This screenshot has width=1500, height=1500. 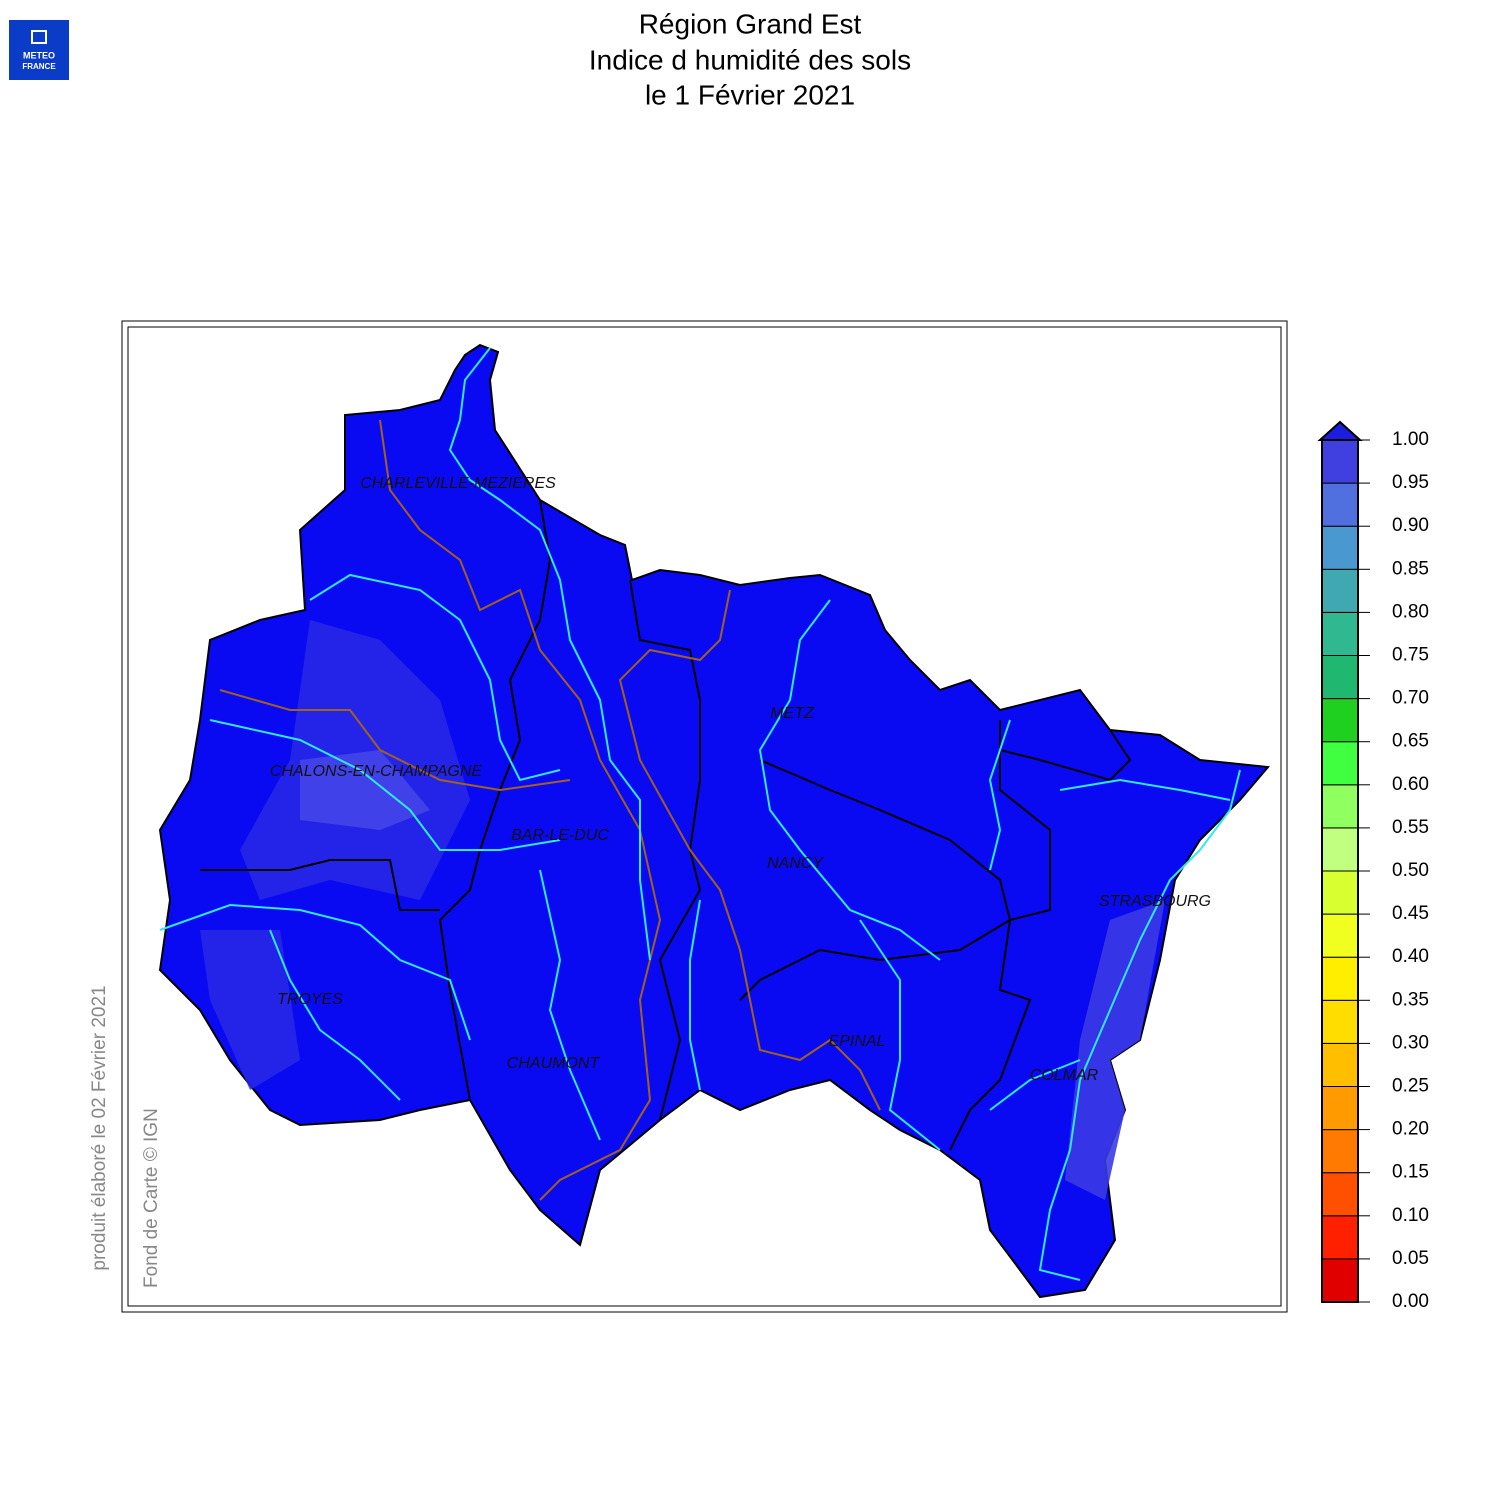 What do you see at coordinates (1410, 1215) in the screenshot?
I see `colorbar-label: 0.10` at bounding box center [1410, 1215].